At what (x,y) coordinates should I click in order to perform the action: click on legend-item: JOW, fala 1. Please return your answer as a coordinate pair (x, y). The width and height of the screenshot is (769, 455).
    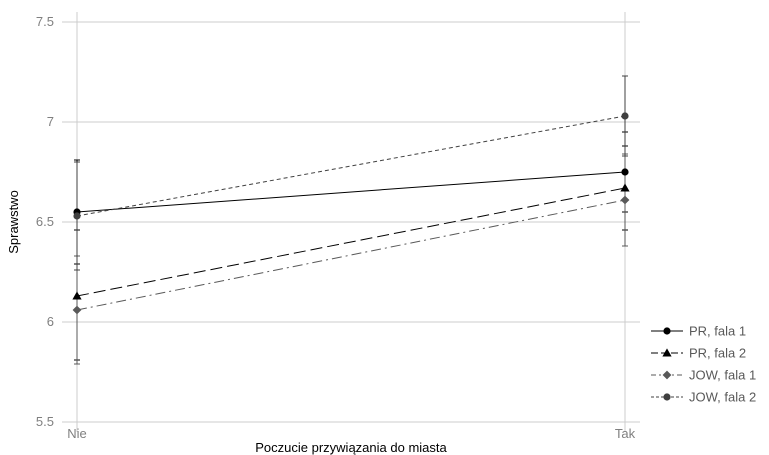
    Looking at the image, I should click on (703, 375).